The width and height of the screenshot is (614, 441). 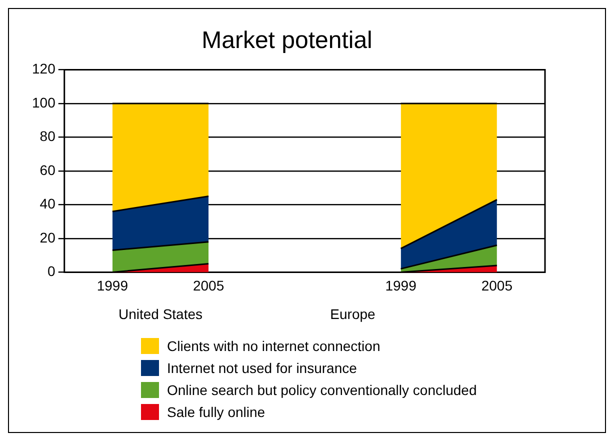 I want to click on text: Europe, so click(x=353, y=314).